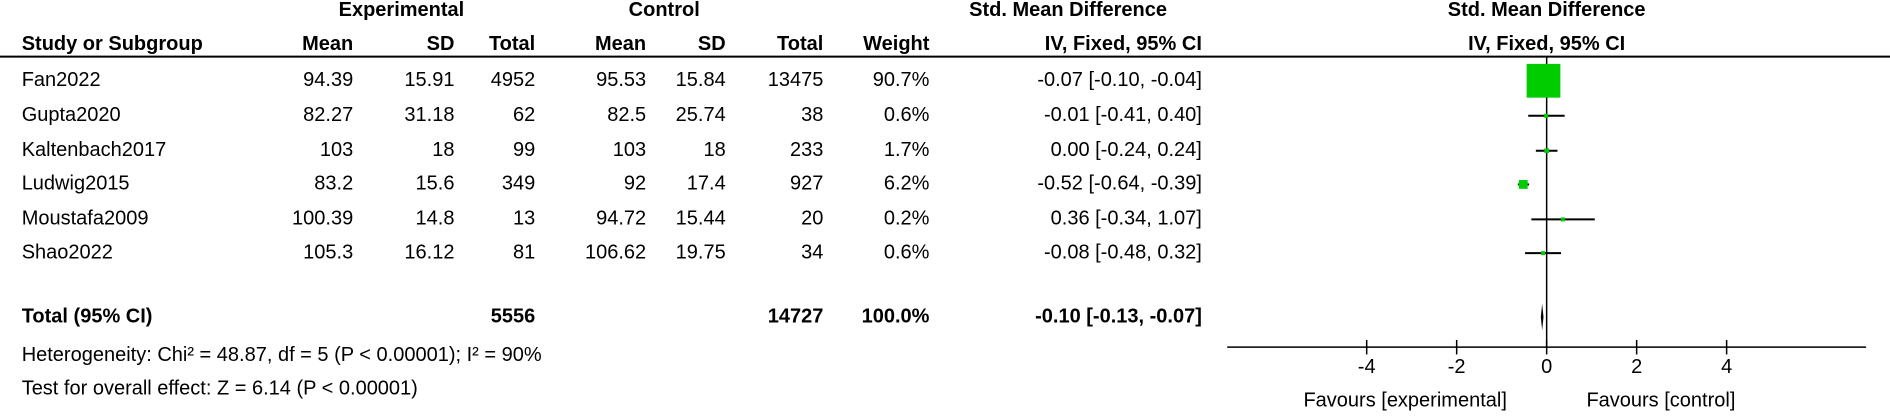  I want to click on cell: 99, so click(524, 150).